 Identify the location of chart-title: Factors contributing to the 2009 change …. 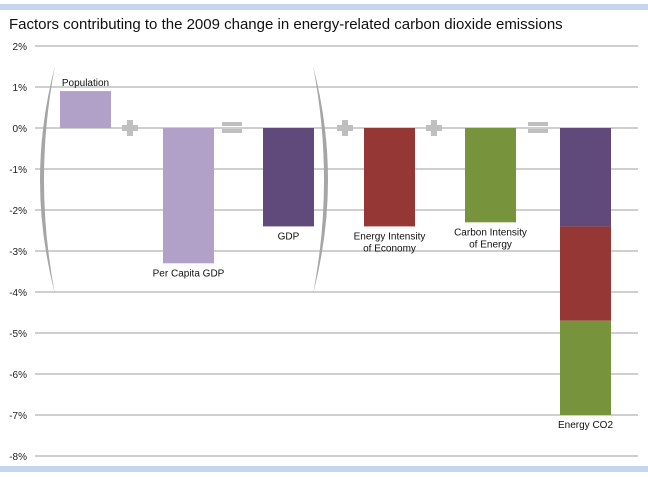
(286, 24).